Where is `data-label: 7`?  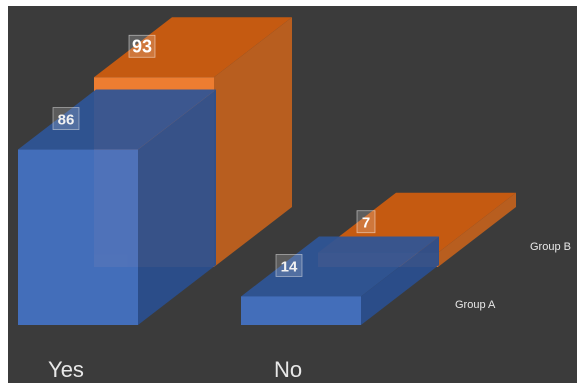 data-label: 7 is located at coordinates (366, 223).